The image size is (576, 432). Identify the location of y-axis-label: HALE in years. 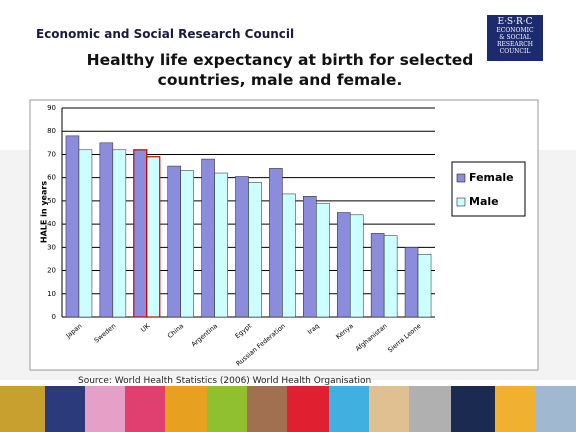
(44, 212).